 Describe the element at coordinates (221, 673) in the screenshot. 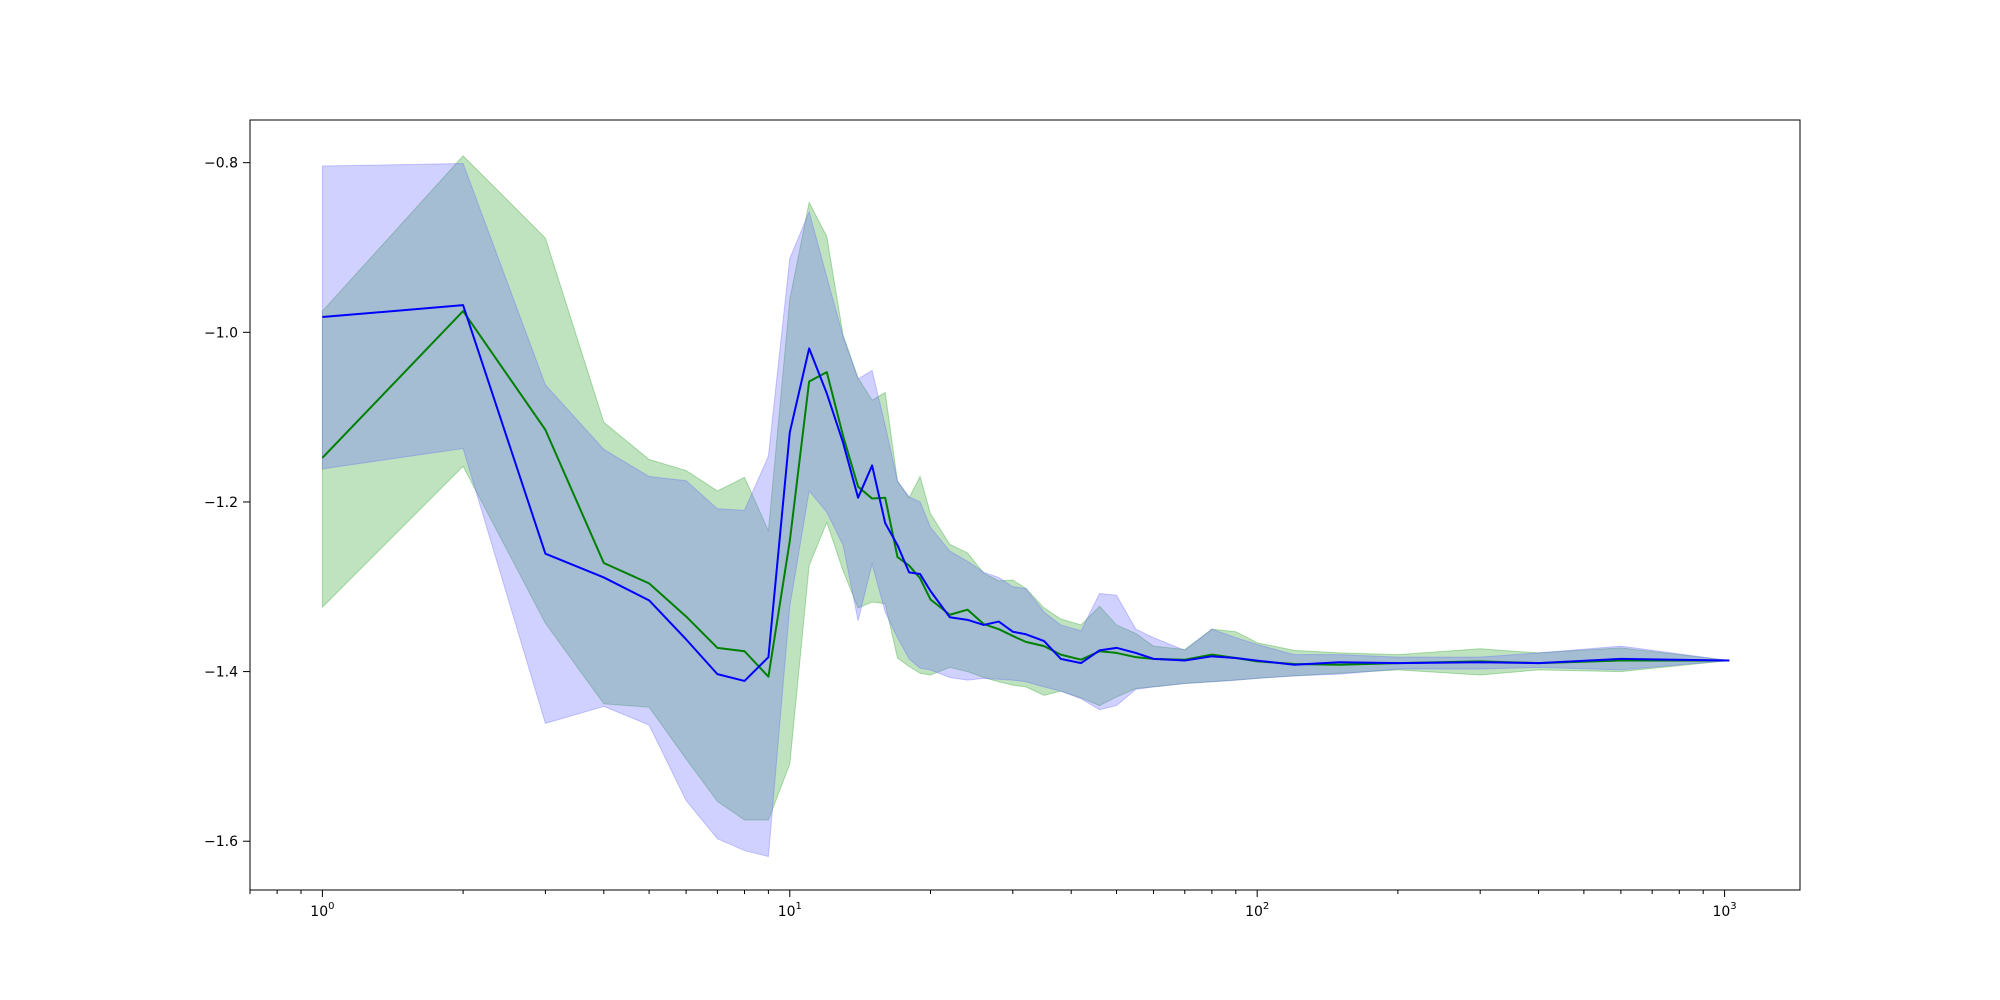

I see `y-tick-label: −1.4` at that location.